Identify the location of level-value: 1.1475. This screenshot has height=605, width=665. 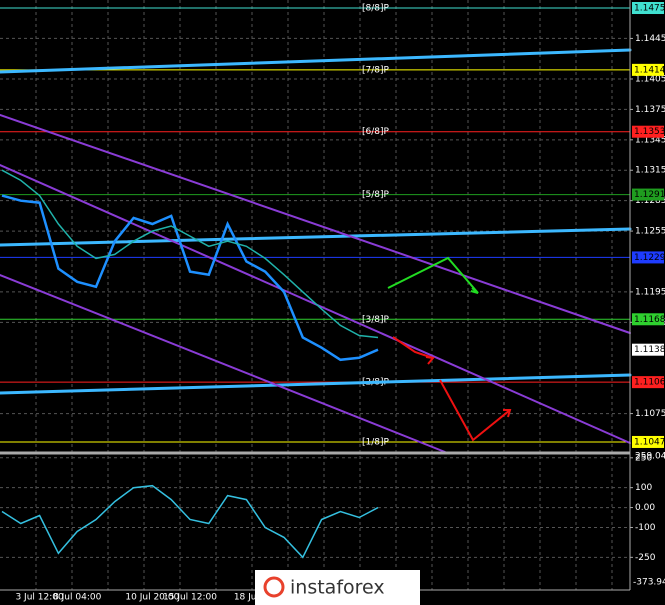
(649, 9).